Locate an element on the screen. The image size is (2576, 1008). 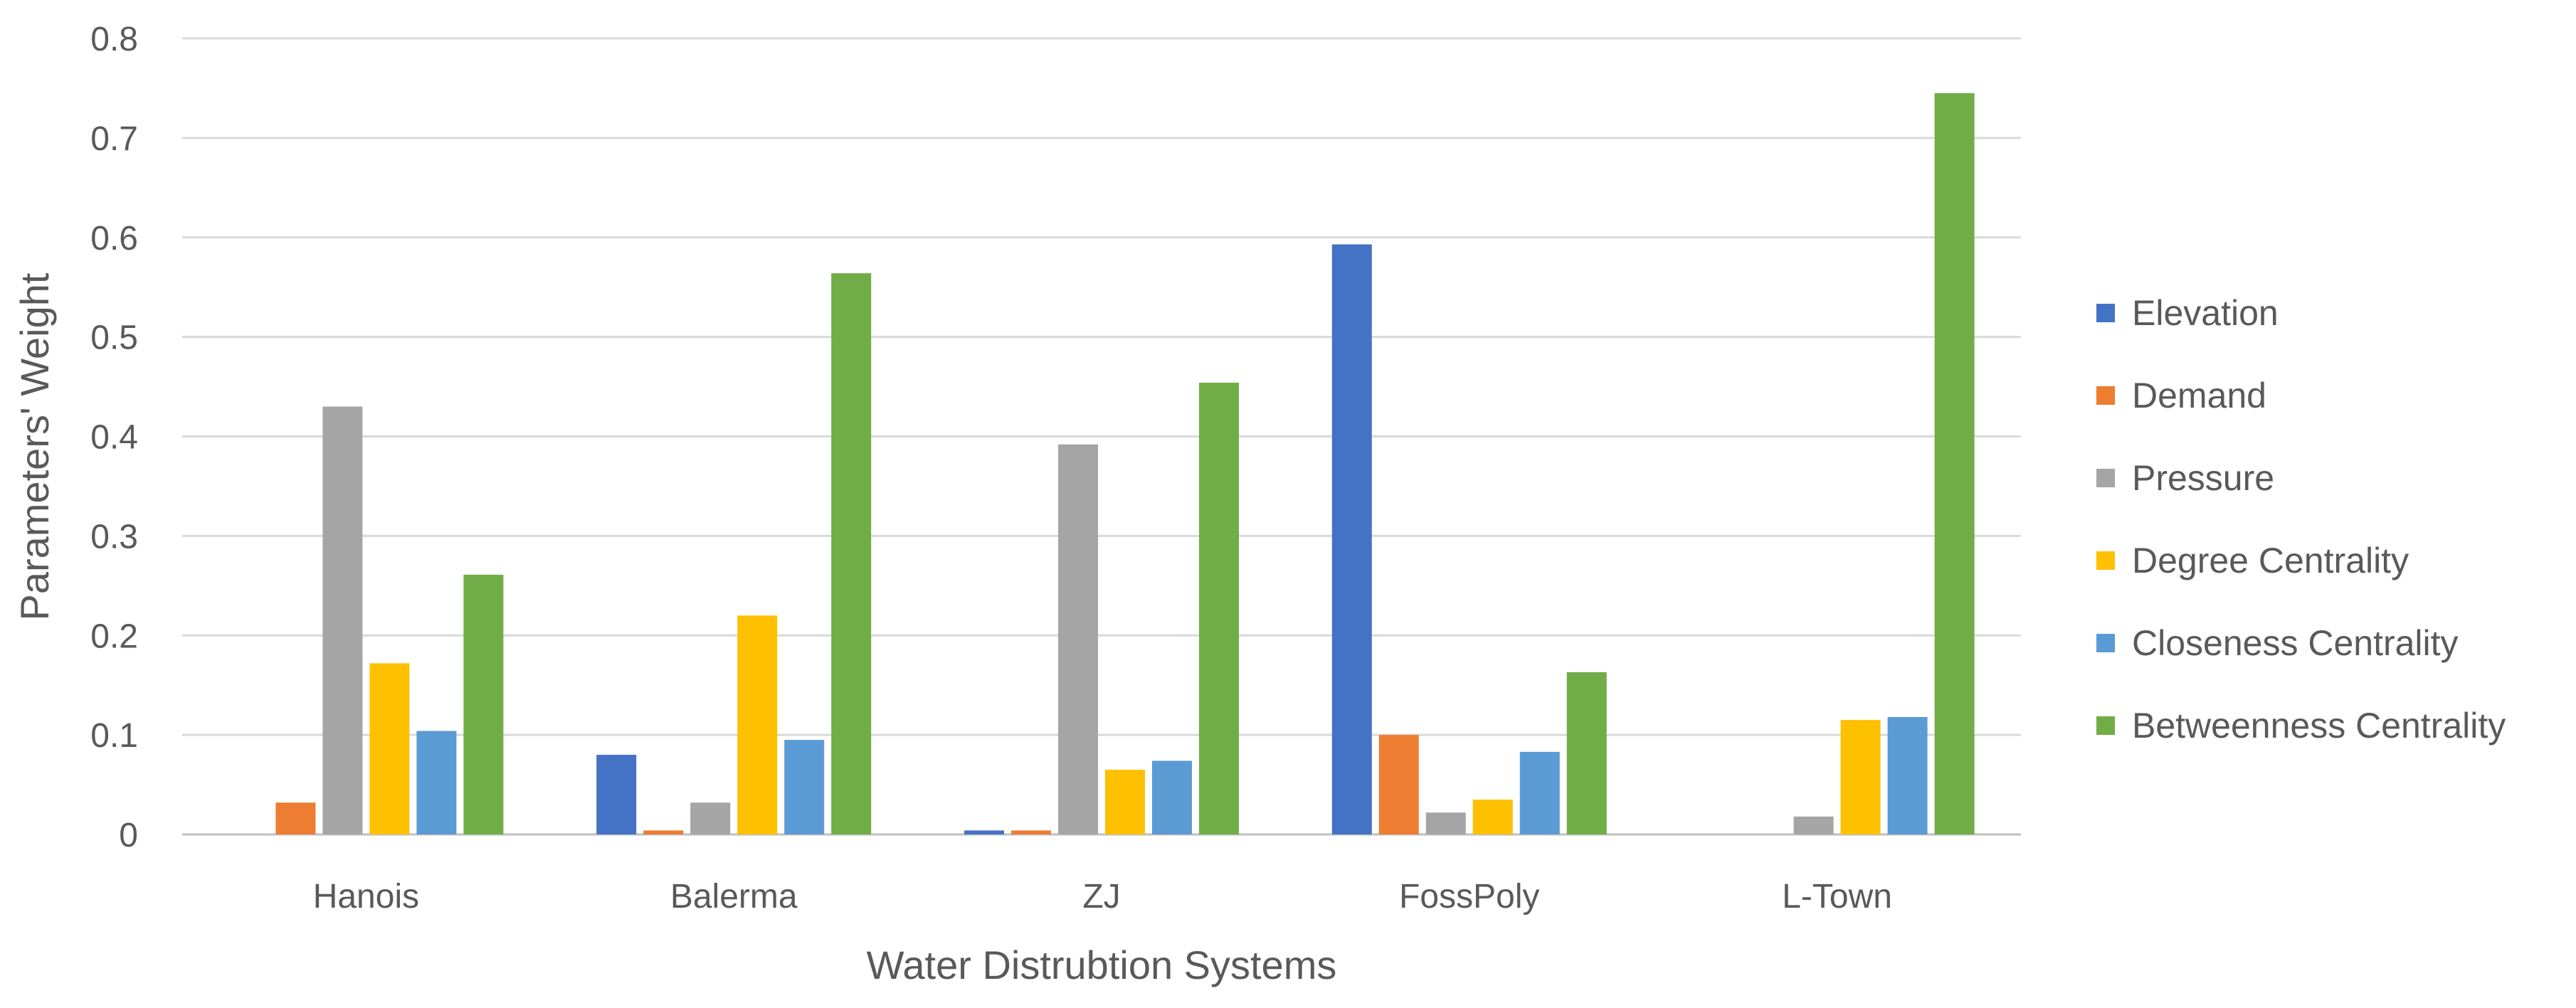
legend-item: Degree Centrality is located at coordinates (2252, 560).